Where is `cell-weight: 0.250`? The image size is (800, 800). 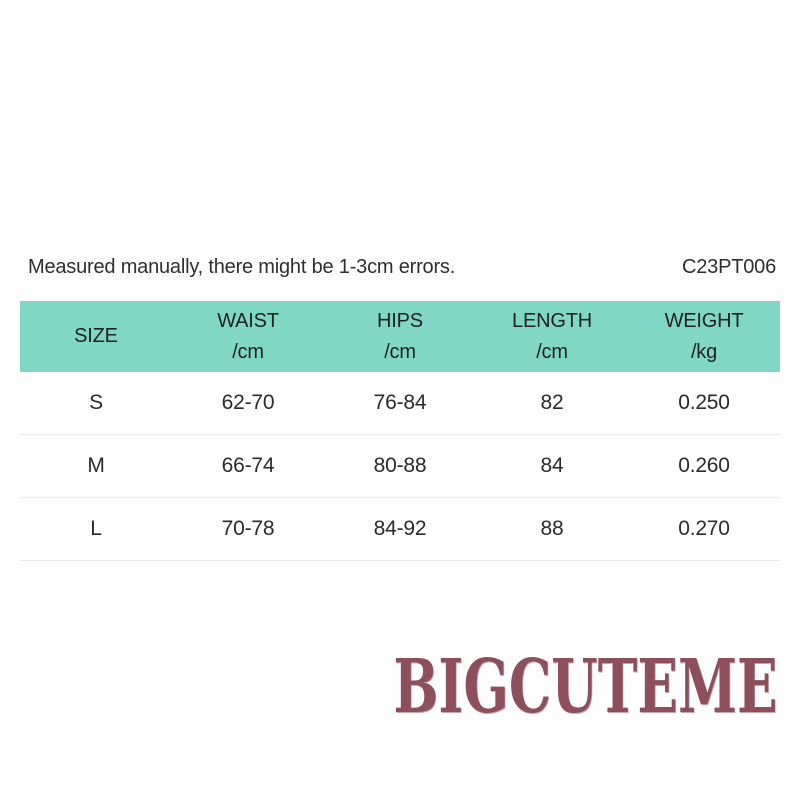 cell-weight: 0.250 is located at coordinates (704, 402).